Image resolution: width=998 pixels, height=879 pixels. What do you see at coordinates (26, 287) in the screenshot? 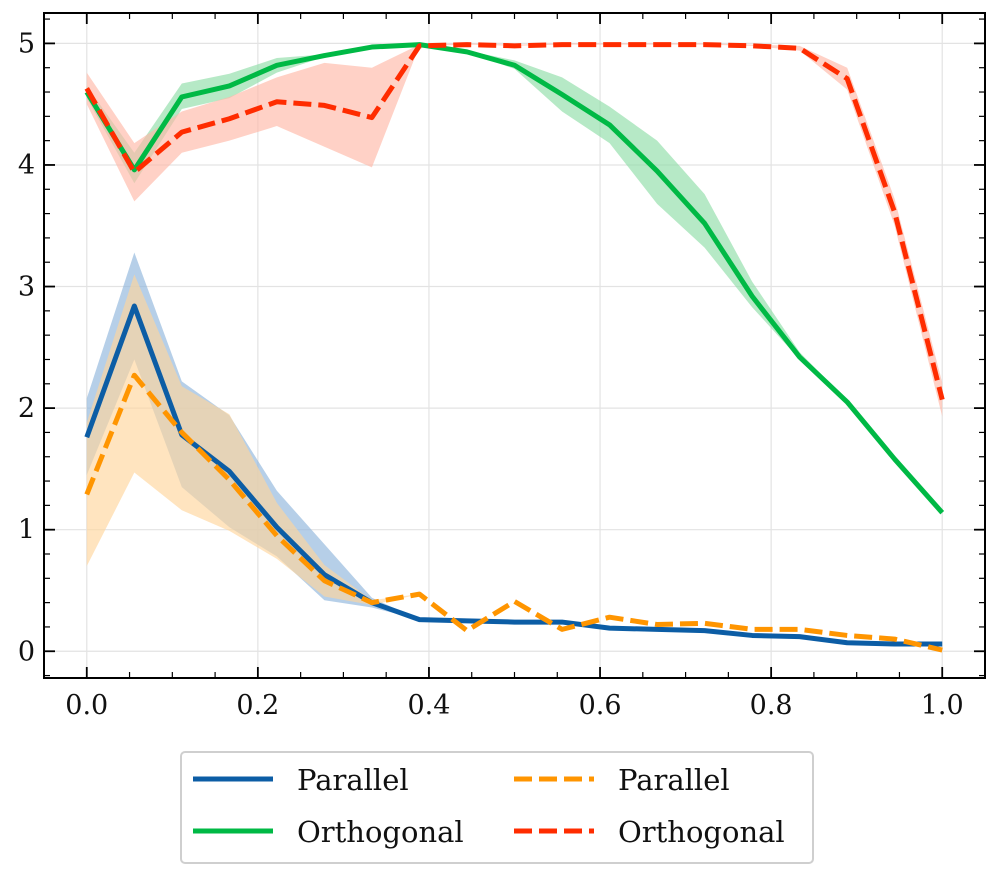
I see `y-tick-label: 3` at bounding box center [26, 287].